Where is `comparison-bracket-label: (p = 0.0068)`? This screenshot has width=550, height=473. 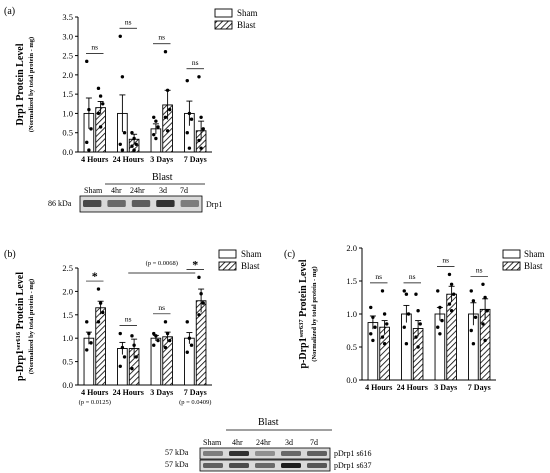
comparison-bracket-label: (p = 0.0068) is located at coordinates (162, 263).